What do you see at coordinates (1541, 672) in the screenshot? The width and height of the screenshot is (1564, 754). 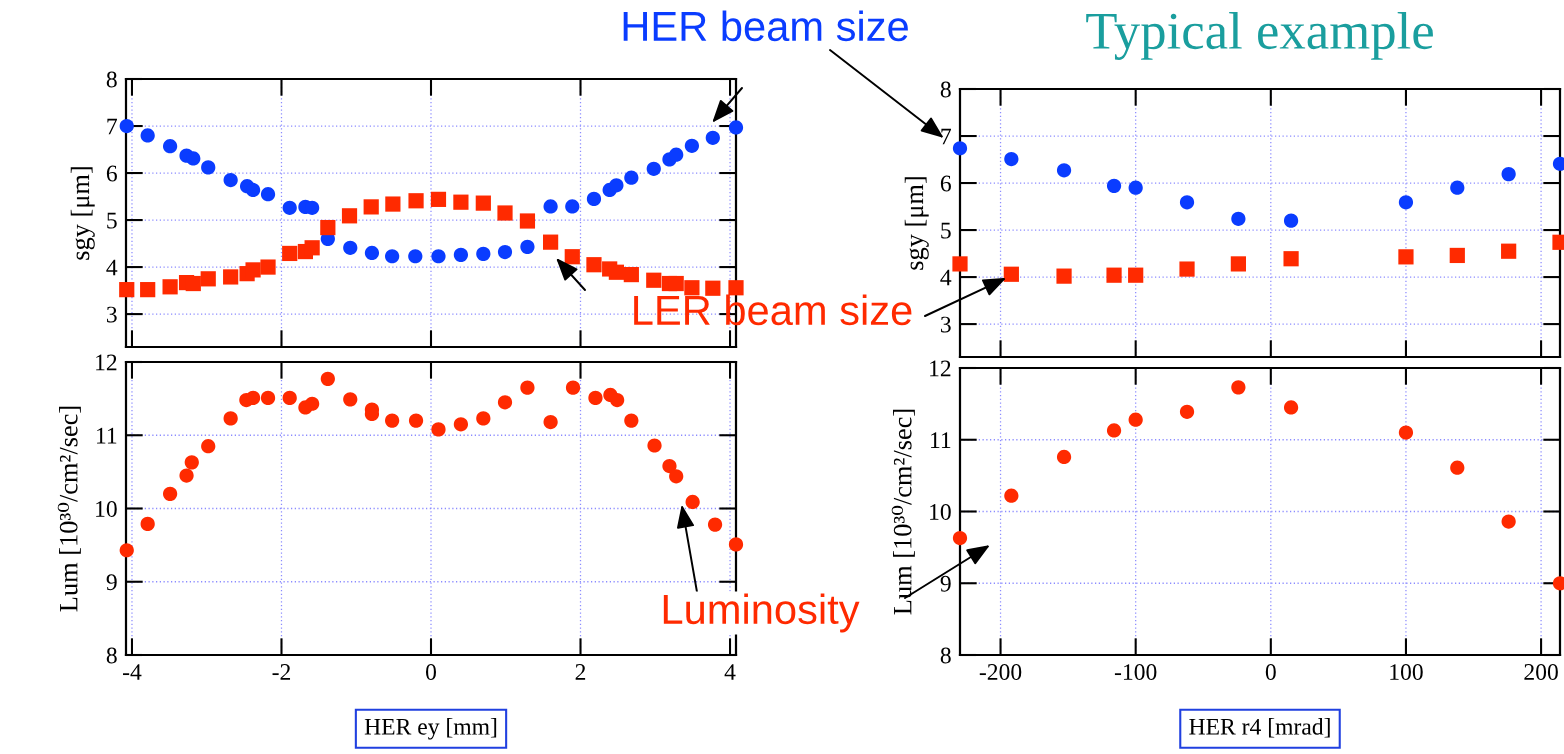 I see `x-tick-label: 200` at bounding box center [1541, 672].